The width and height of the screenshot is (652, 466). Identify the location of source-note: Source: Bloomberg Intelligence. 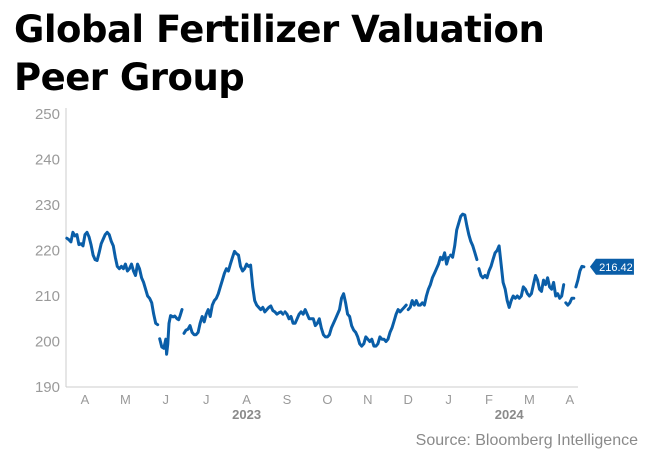
(526, 440).